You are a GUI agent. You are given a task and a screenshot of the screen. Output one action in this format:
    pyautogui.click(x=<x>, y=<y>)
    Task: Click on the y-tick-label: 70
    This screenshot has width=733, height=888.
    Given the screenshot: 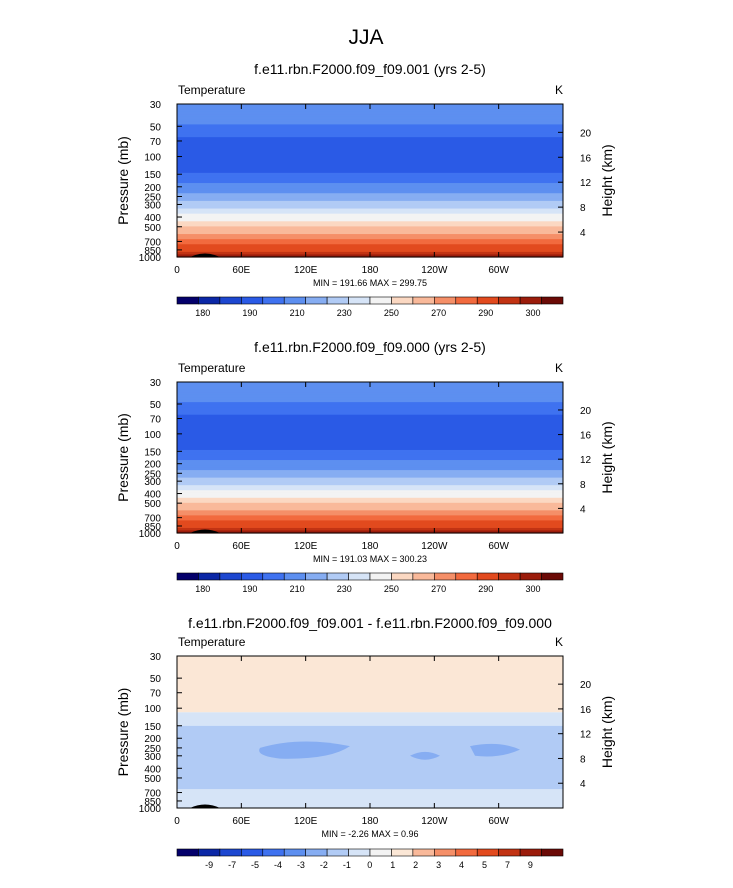 What is the action you would take?
    pyautogui.click(x=156, y=142)
    